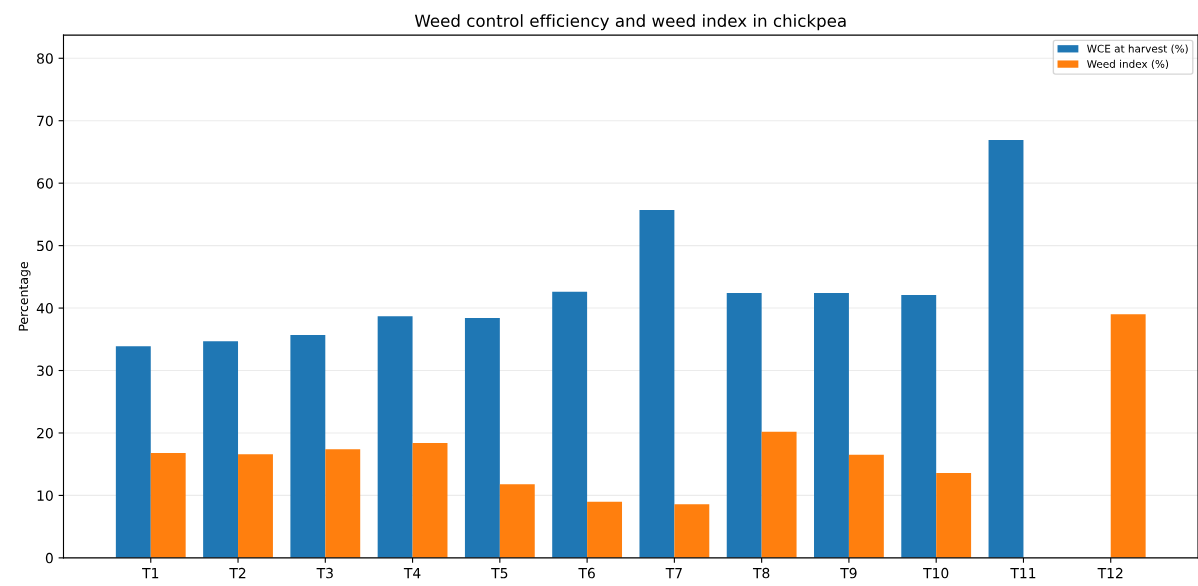  What do you see at coordinates (237, 573) in the screenshot?
I see `x-tick-label: T2` at bounding box center [237, 573].